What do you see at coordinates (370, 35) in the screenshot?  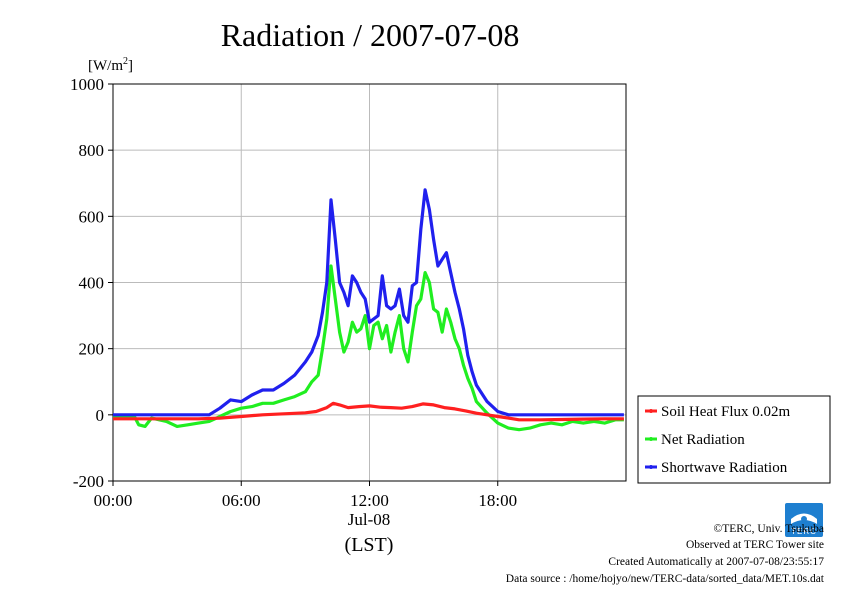 I see `chart-title: Radiation / 2007-07-08` at bounding box center [370, 35].